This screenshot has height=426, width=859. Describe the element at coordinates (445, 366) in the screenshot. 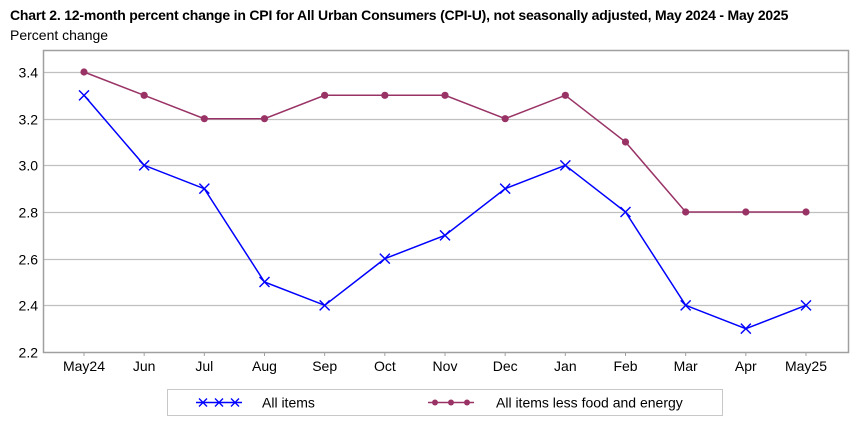

I see `x-tick-label: Nov` at that location.